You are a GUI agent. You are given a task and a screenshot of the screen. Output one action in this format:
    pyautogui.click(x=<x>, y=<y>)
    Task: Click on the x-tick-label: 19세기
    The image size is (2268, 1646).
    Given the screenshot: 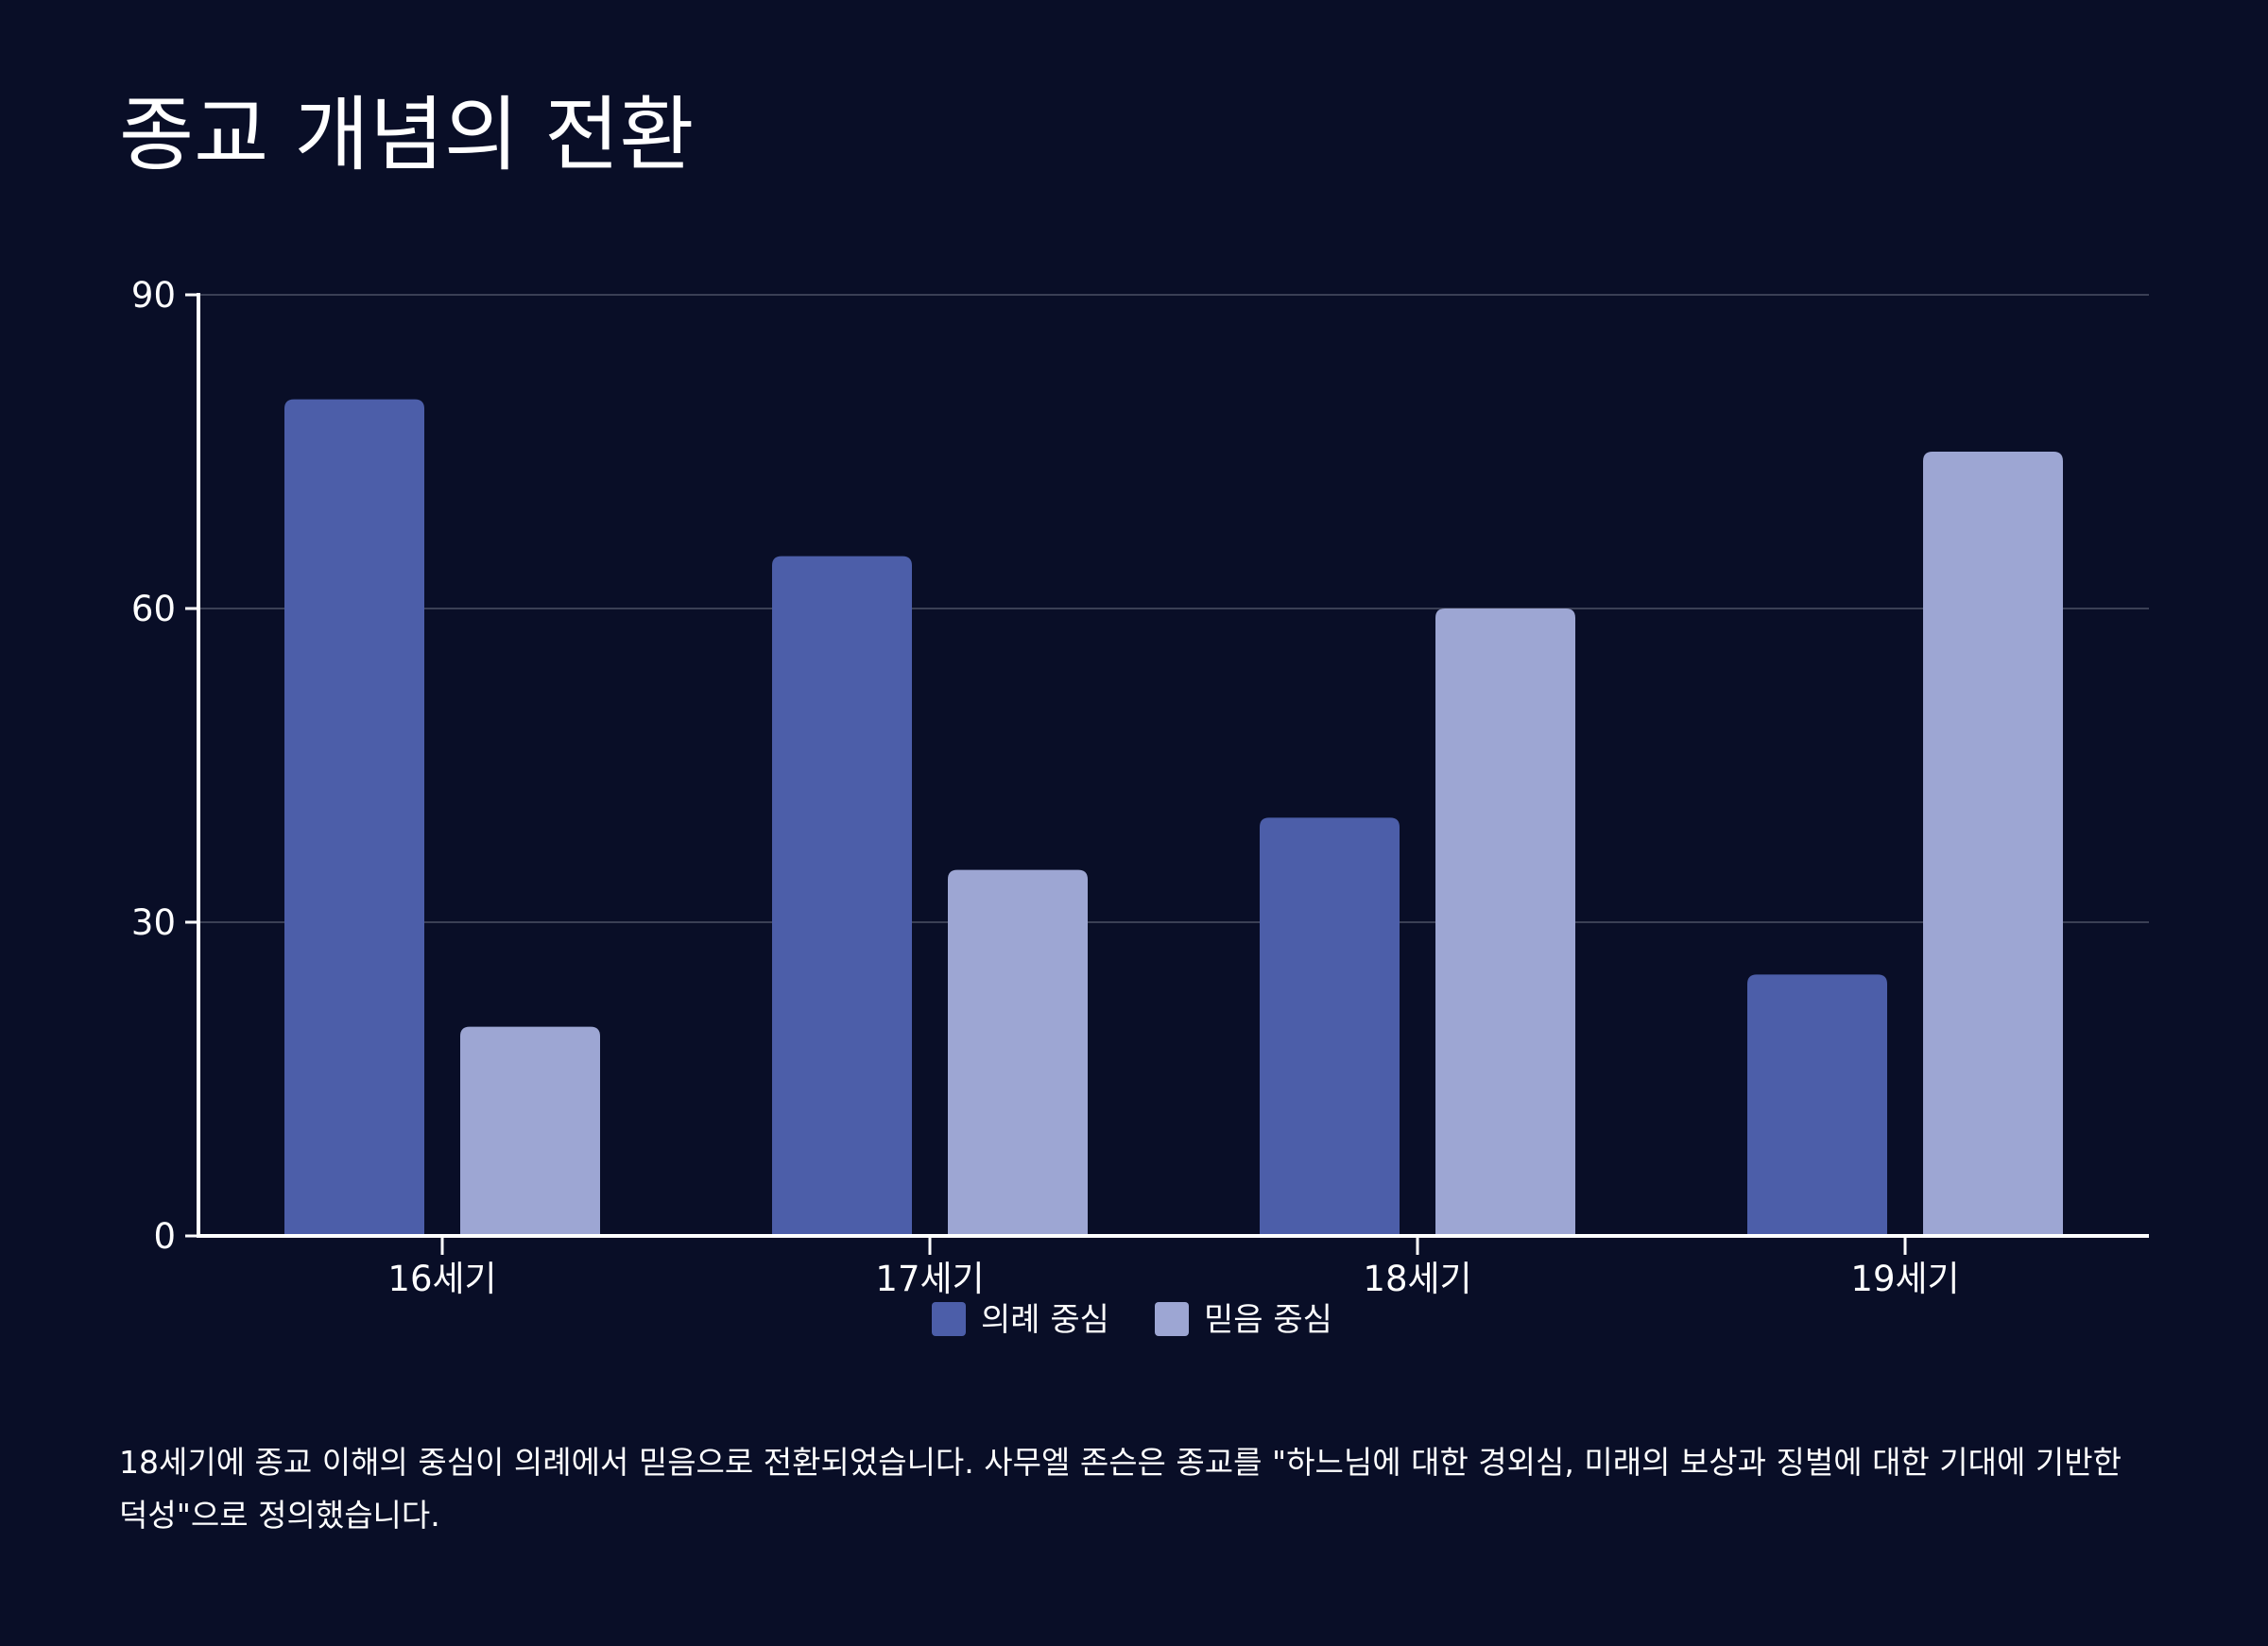 What is the action you would take?
    pyautogui.click(x=1904, y=1279)
    